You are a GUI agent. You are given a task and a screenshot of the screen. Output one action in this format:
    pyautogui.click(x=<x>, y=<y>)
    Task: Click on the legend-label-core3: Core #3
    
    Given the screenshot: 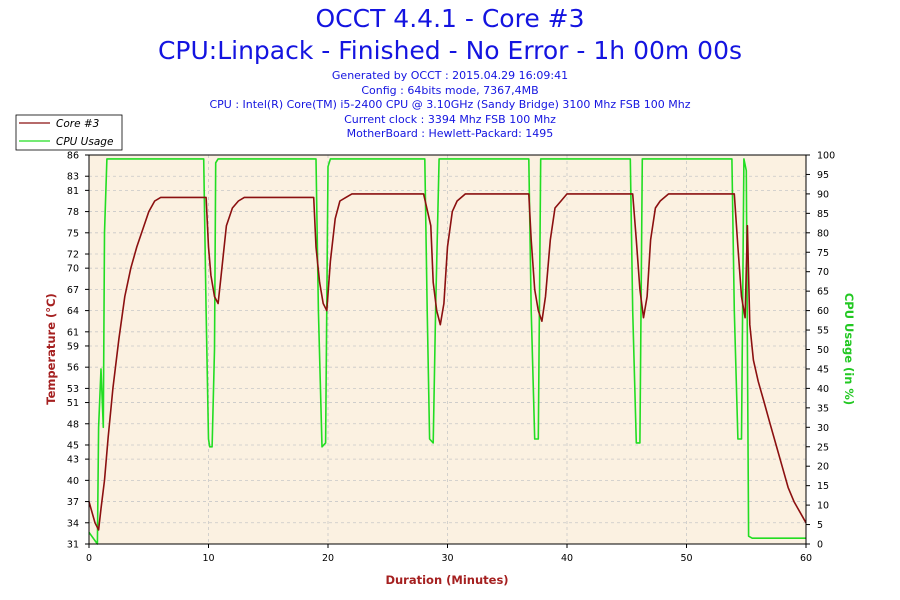 What is the action you would take?
    pyautogui.click(x=77, y=124)
    